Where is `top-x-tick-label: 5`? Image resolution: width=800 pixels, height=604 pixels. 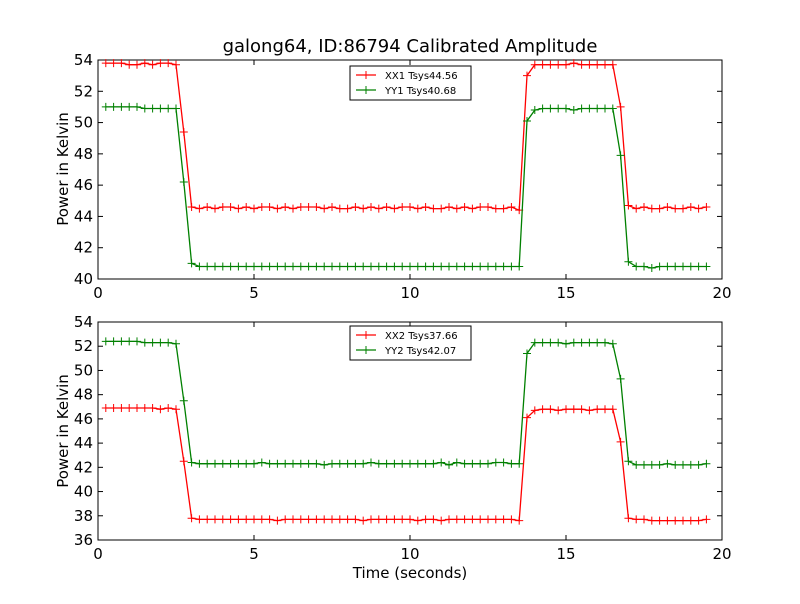
top-x-tick-label: 5 is located at coordinates (254, 293).